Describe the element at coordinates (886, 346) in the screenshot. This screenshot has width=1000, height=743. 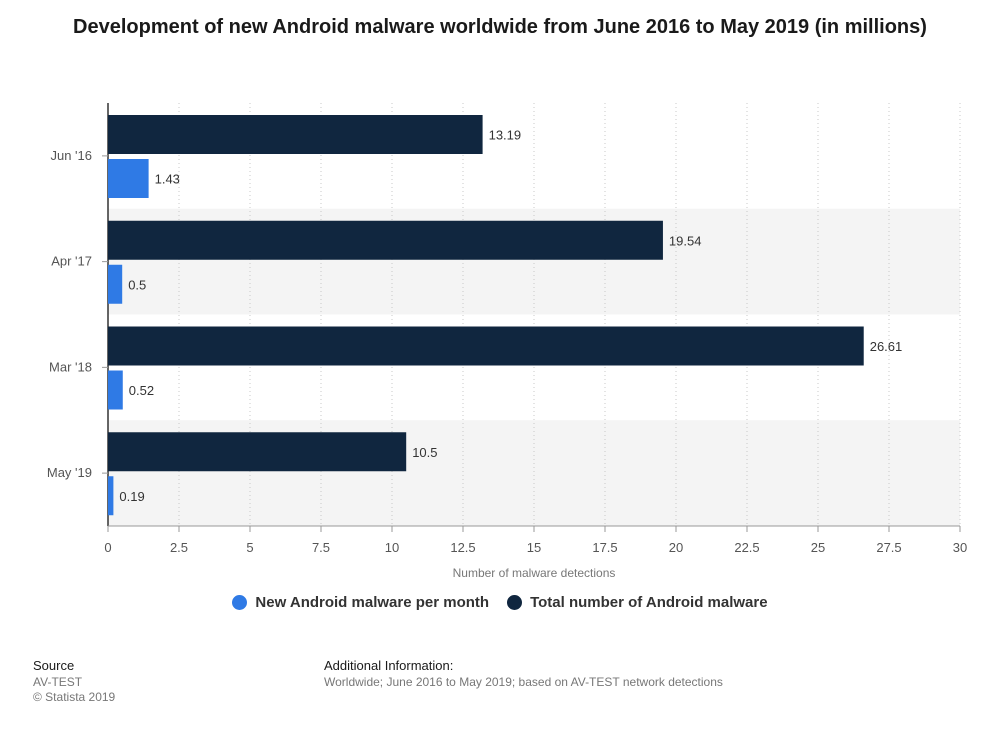
I see `data-label-total: 26.61` at that location.